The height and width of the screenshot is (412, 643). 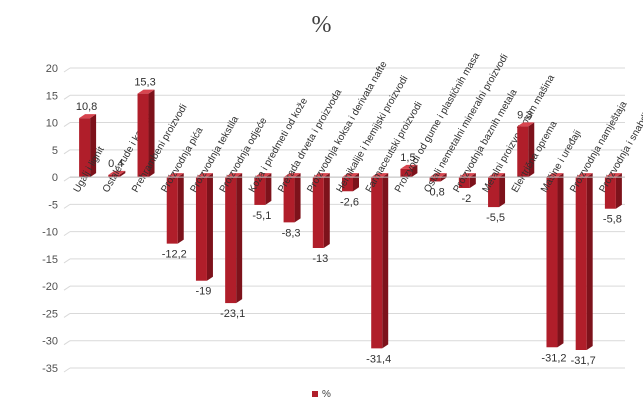 What do you see at coordinates (612, 220) in the screenshot?
I see `data-label: -5,8` at bounding box center [612, 220].